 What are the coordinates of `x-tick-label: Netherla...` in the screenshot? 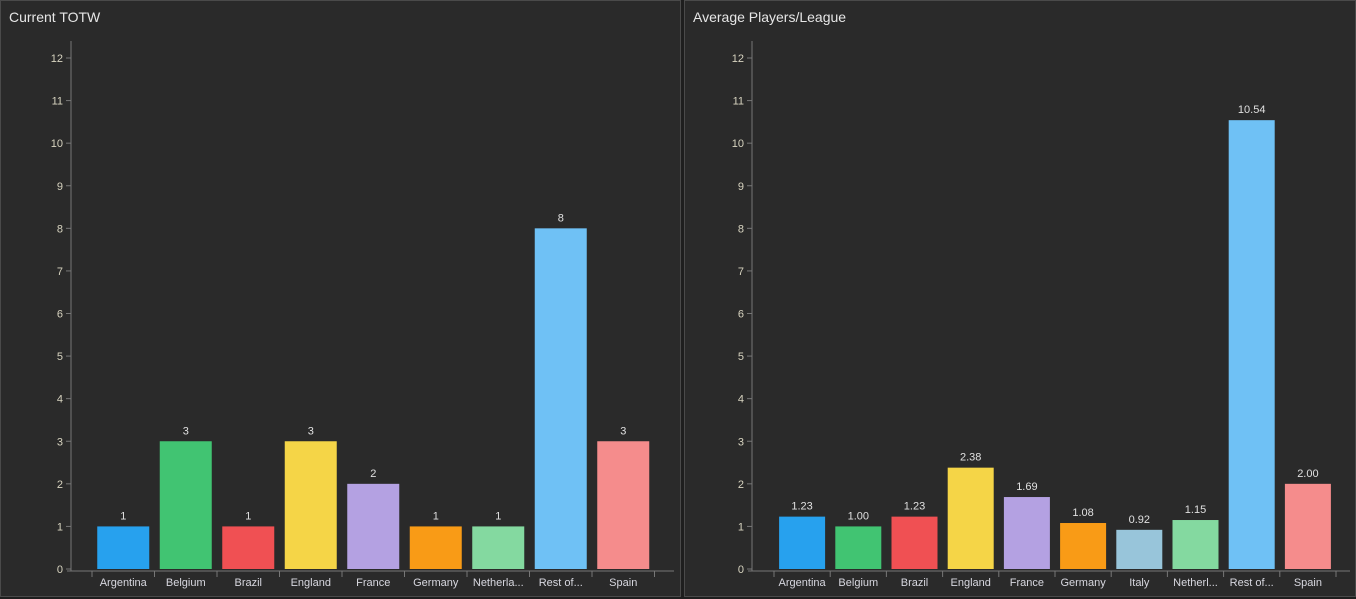 It's located at (498, 583).